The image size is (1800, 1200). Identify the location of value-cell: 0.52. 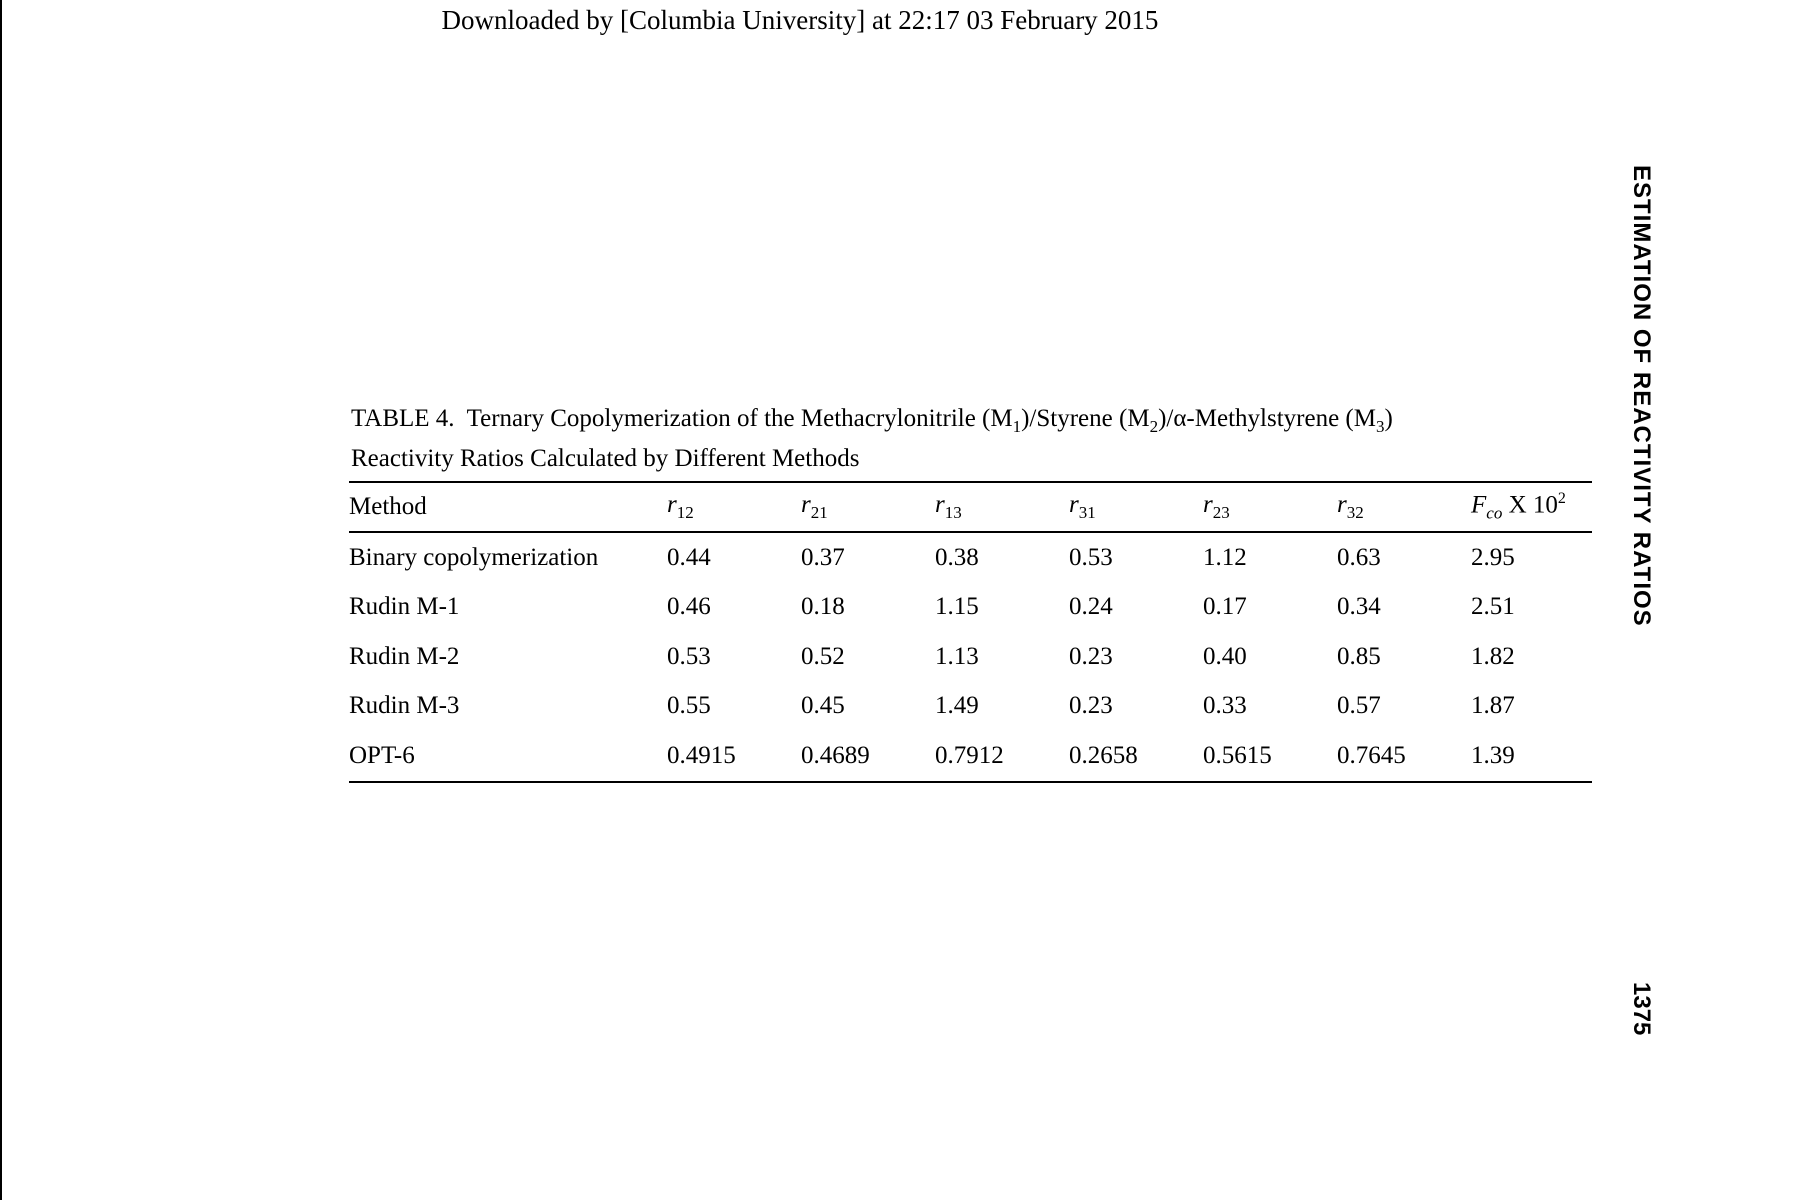
(823, 656).